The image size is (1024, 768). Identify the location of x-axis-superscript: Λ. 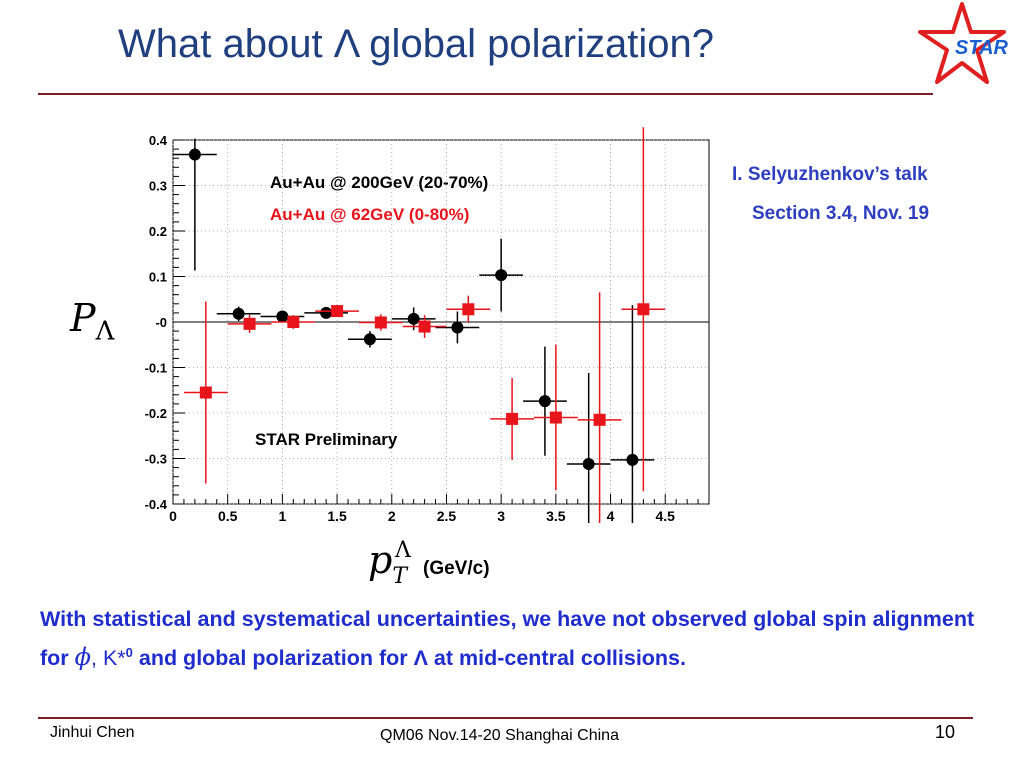
(403, 550).